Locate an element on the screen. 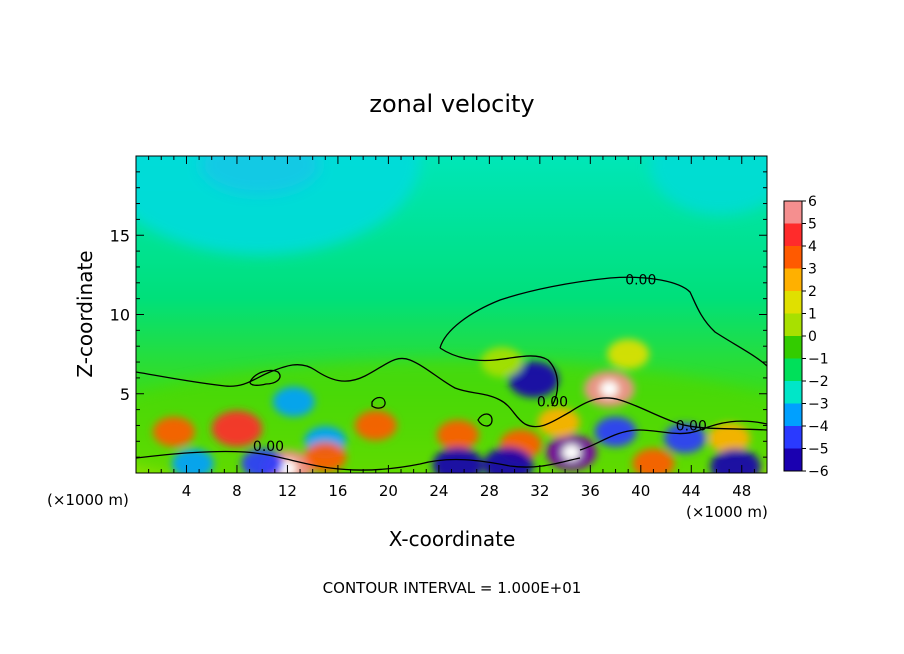 This screenshot has width=904, height=654. colorbar: 6 5 4 3 2 1 0 −1 −2 −3 −4 −5 −6 is located at coordinates (806, 337).